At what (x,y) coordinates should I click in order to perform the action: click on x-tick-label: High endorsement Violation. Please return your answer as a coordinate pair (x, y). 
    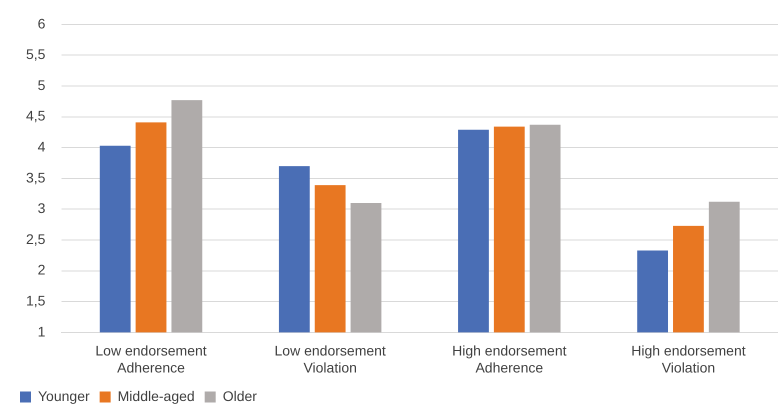
    Looking at the image, I should click on (688, 359).